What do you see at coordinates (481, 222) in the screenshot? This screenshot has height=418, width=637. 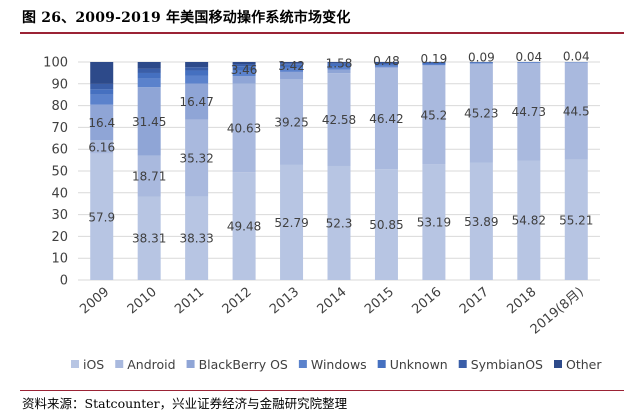 I see `data-label: 53.89` at bounding box center [481, 222].